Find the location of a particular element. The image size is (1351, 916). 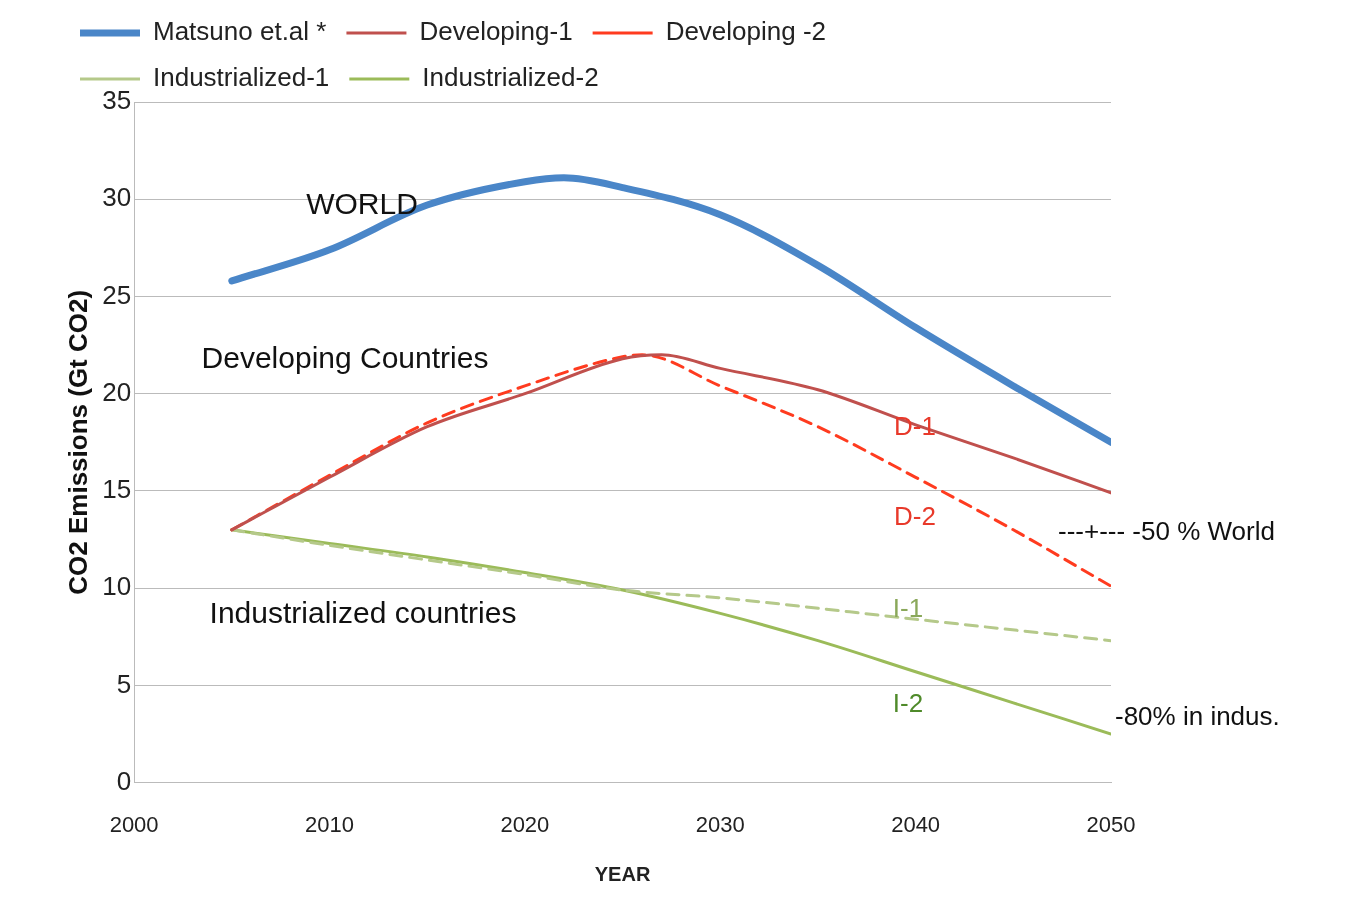

y-tick-label: 30 is located at coordinates (117, 197).